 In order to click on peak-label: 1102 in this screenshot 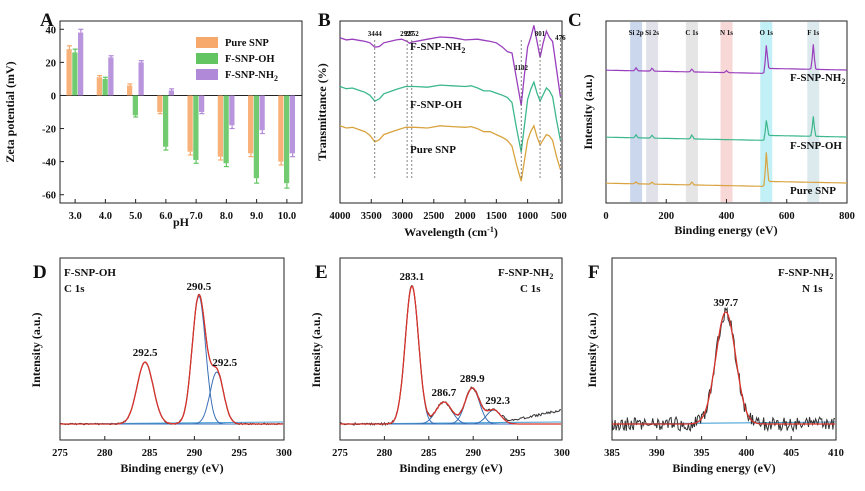, I will do `click(521, 68)`.